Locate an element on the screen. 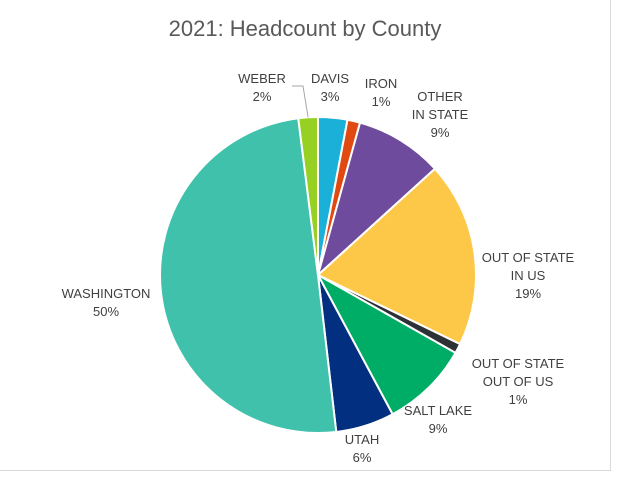  chart-title: 2021: Headcount by County is located at coordinates (305, 28).